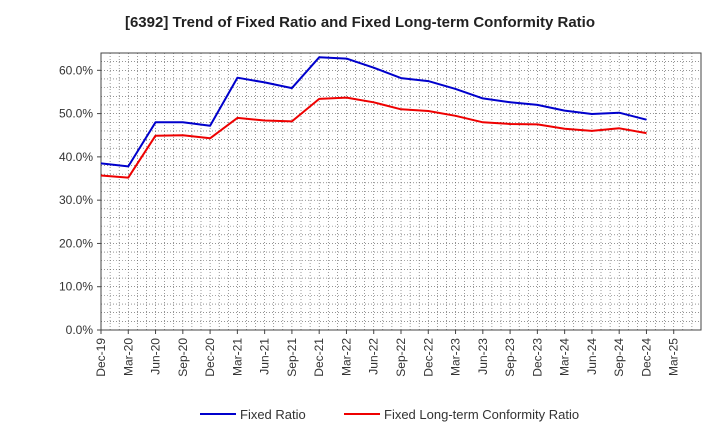 The height and width of the screenshot is (440, 720). Describe the element at coordinates (76, 114) in the screenshot. I see `y-tick-label: 50.0%` at that location.